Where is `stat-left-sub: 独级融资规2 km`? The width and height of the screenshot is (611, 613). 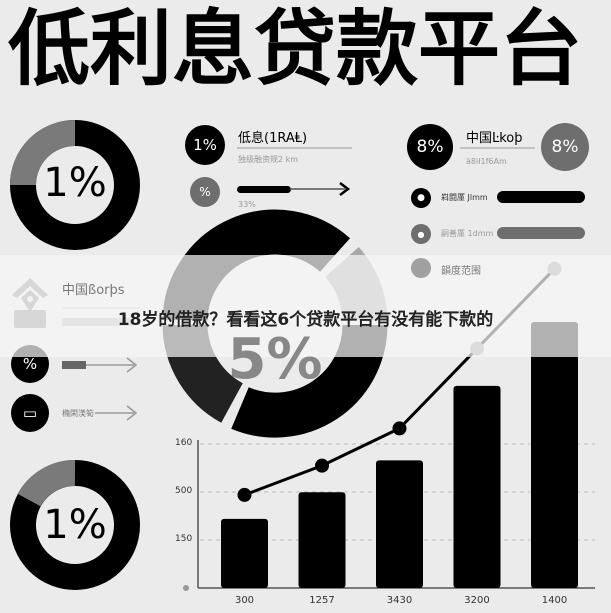 stat-left-sub: 独级融资规2 km is located at coordinates (268, 159).